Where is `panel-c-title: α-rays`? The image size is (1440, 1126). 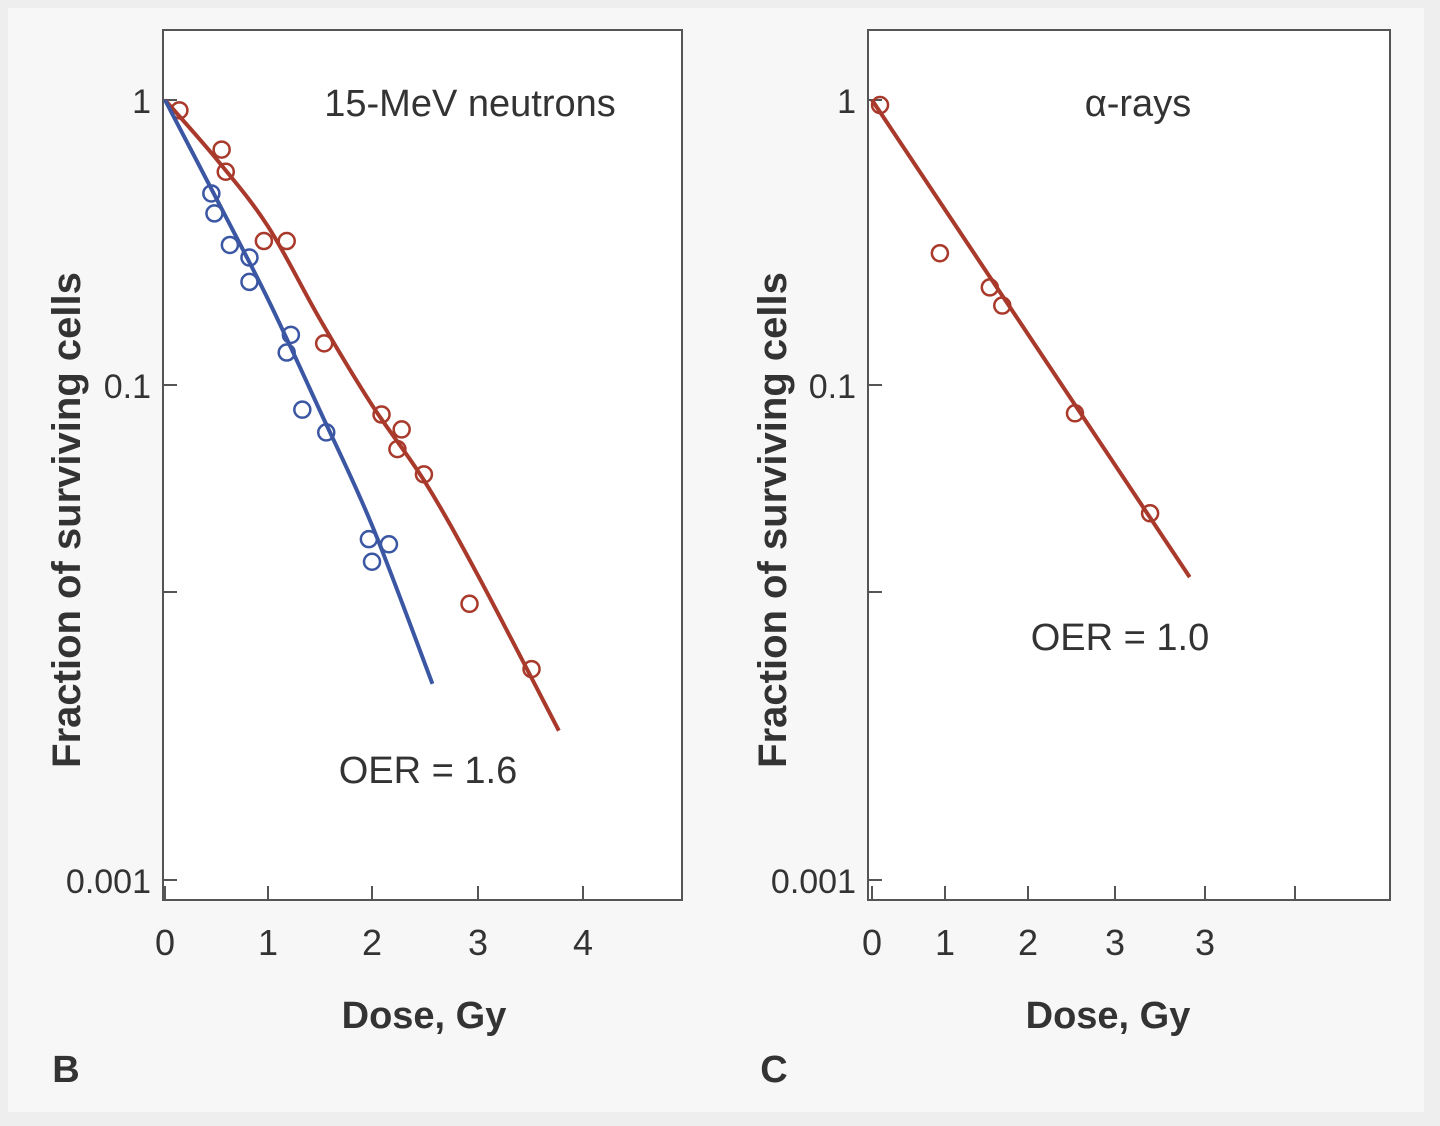
panel-c-title: α-rays is located at coordinates (1138, 104).